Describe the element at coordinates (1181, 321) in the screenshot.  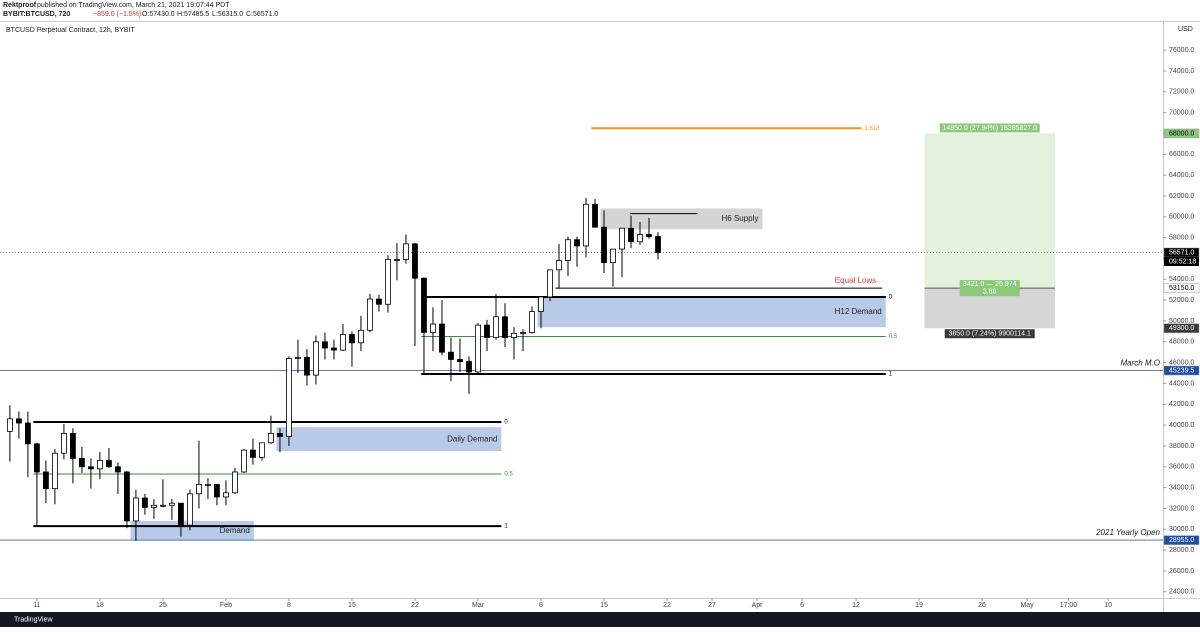
I see `y-tick-label: 50000.0` at that location.